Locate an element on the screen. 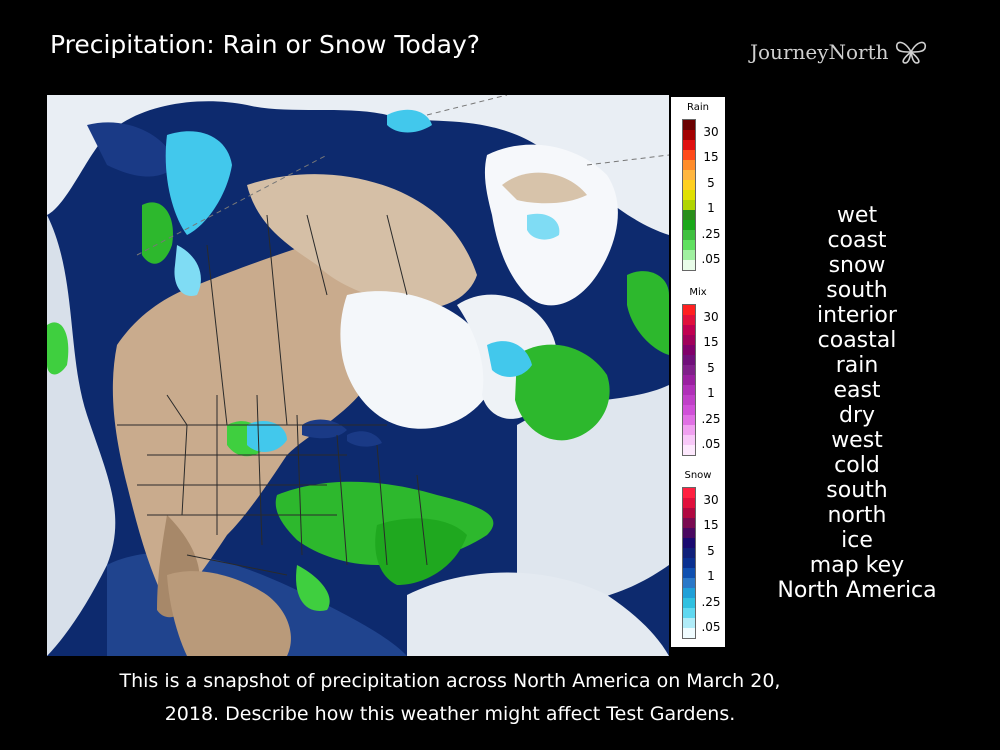 The width and height of the screenshot is (1000, 750). word-item: dry is located at coordinates (857, 415).